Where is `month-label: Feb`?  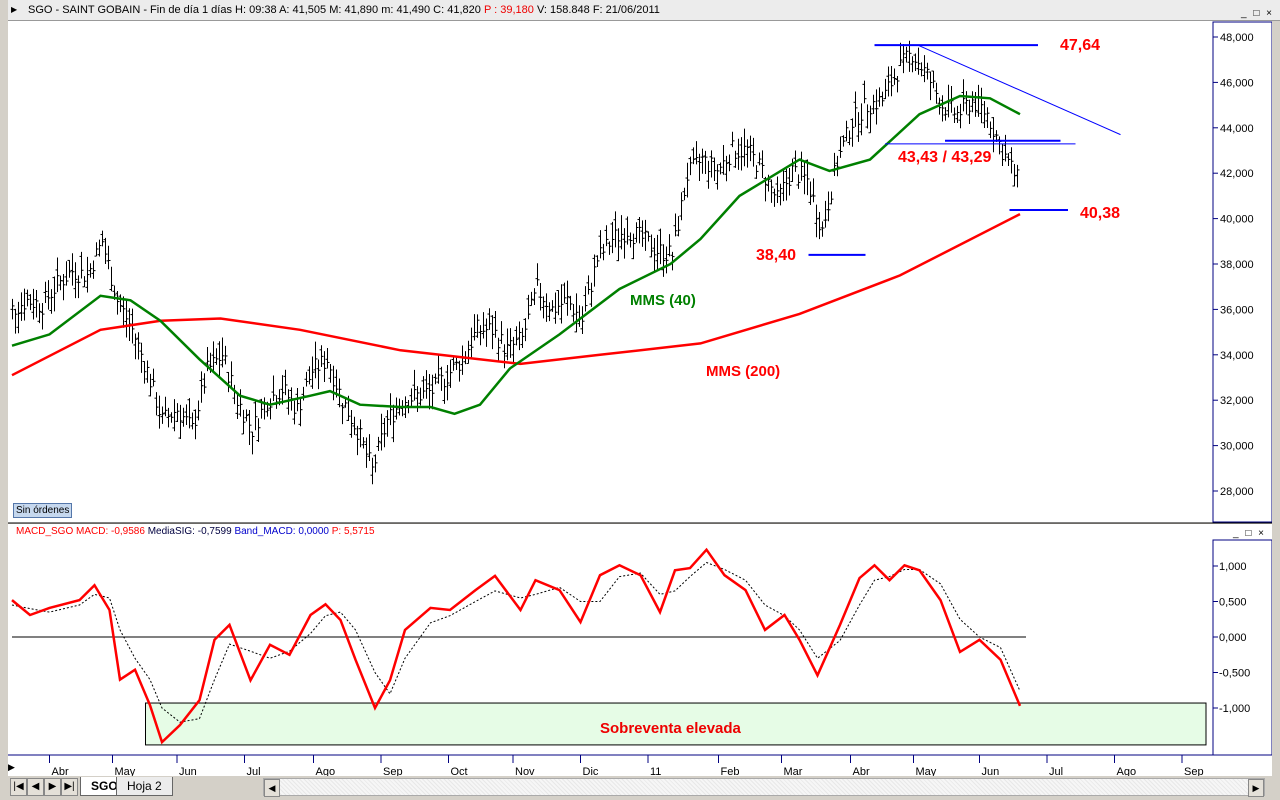
month-label: Feb is located at coordinates (730, 772).